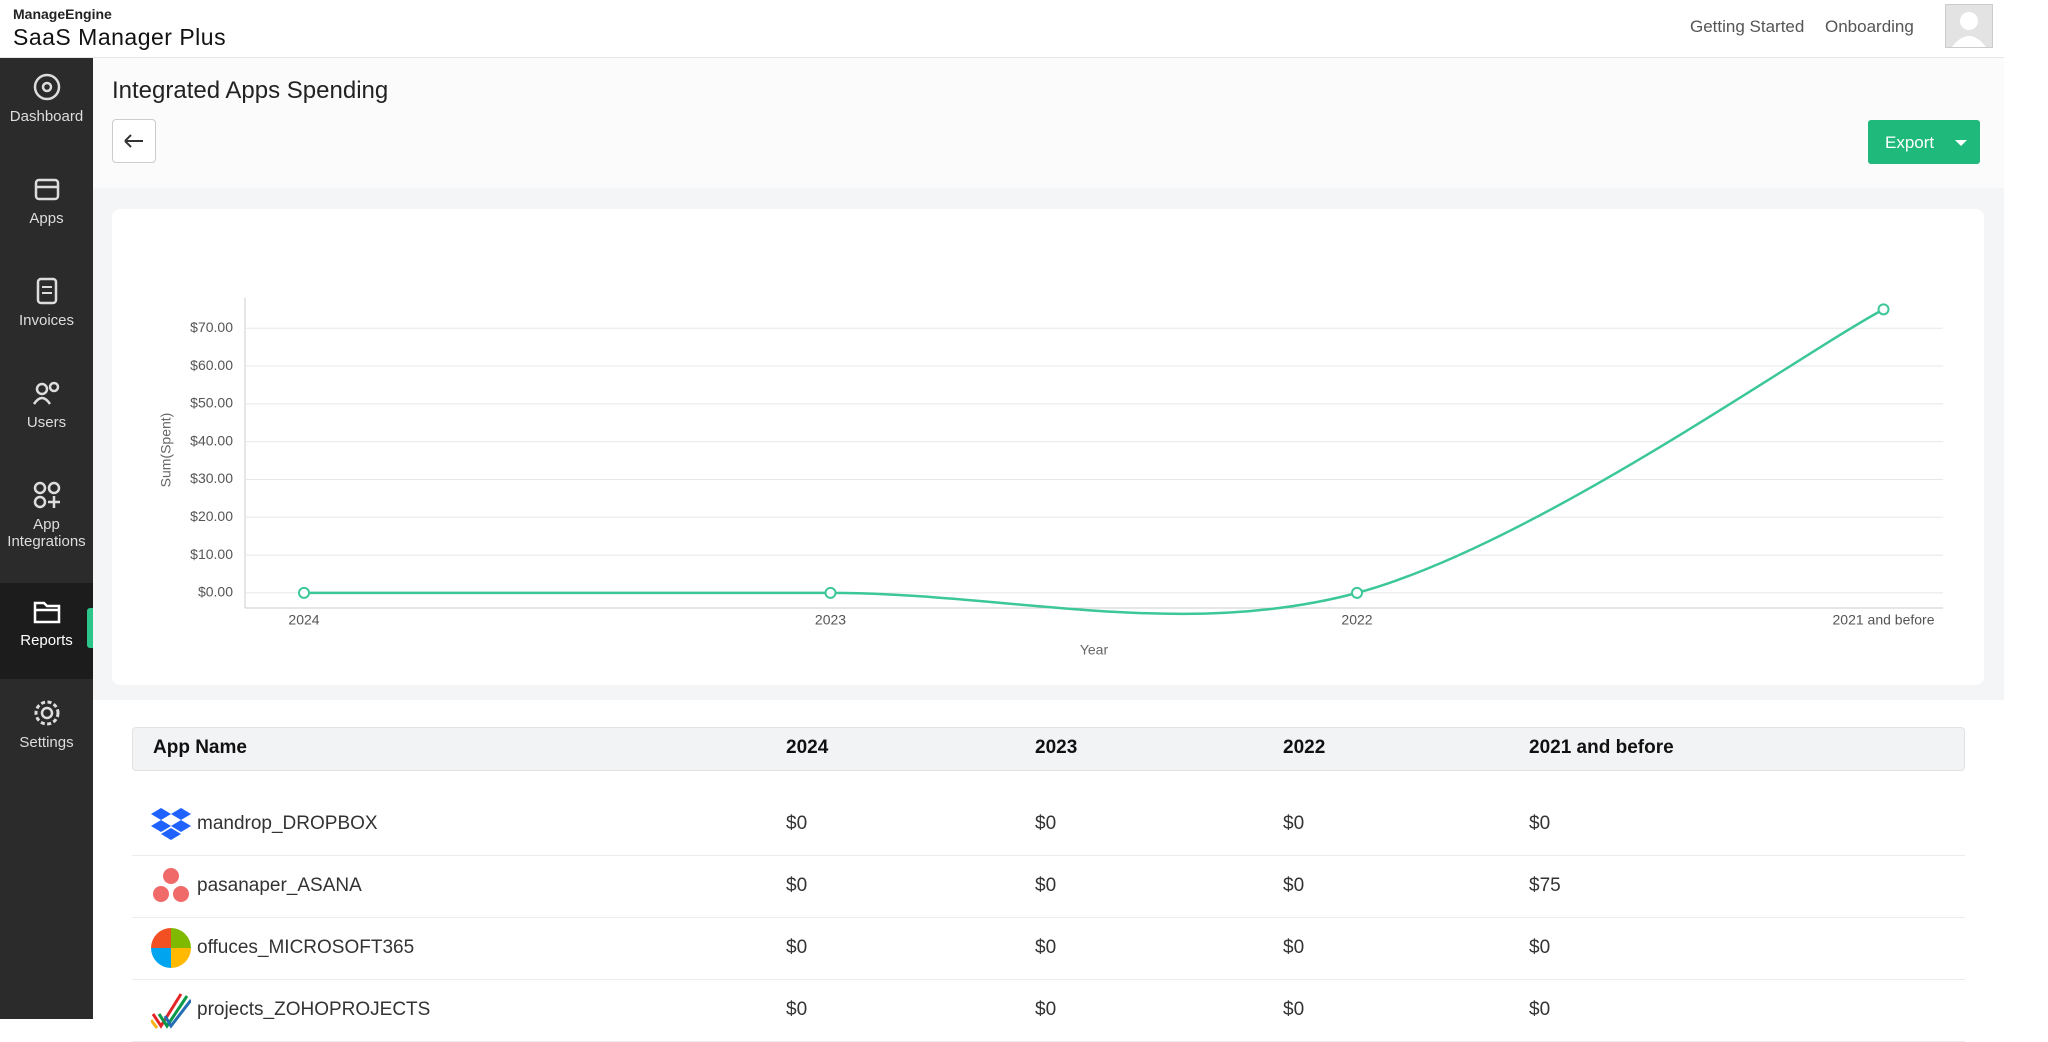 This screenshot has height=1042, width=2048. What do you see at coordinates (303, 620) in the screenshot?
I see `x-tick-label: 2024` at bounding box center [303, 620].